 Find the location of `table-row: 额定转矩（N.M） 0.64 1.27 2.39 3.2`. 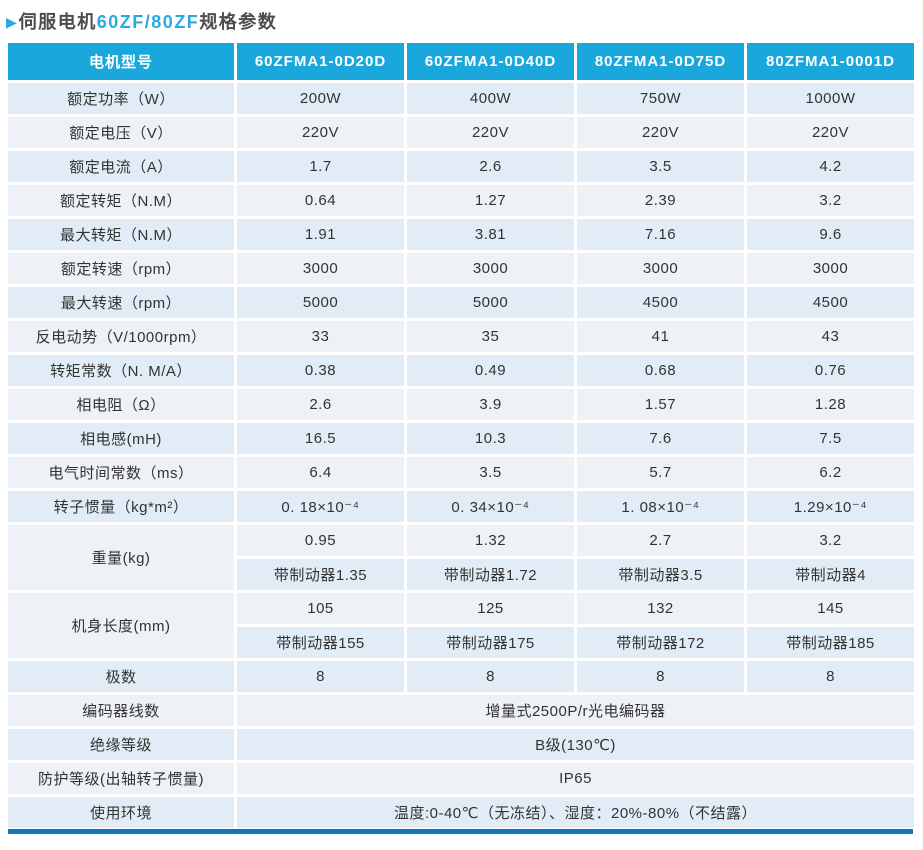

table-row: 额定转矩（N.M） 0.64 1.27 2.39 3.2 is located at coordinates (461, 200).